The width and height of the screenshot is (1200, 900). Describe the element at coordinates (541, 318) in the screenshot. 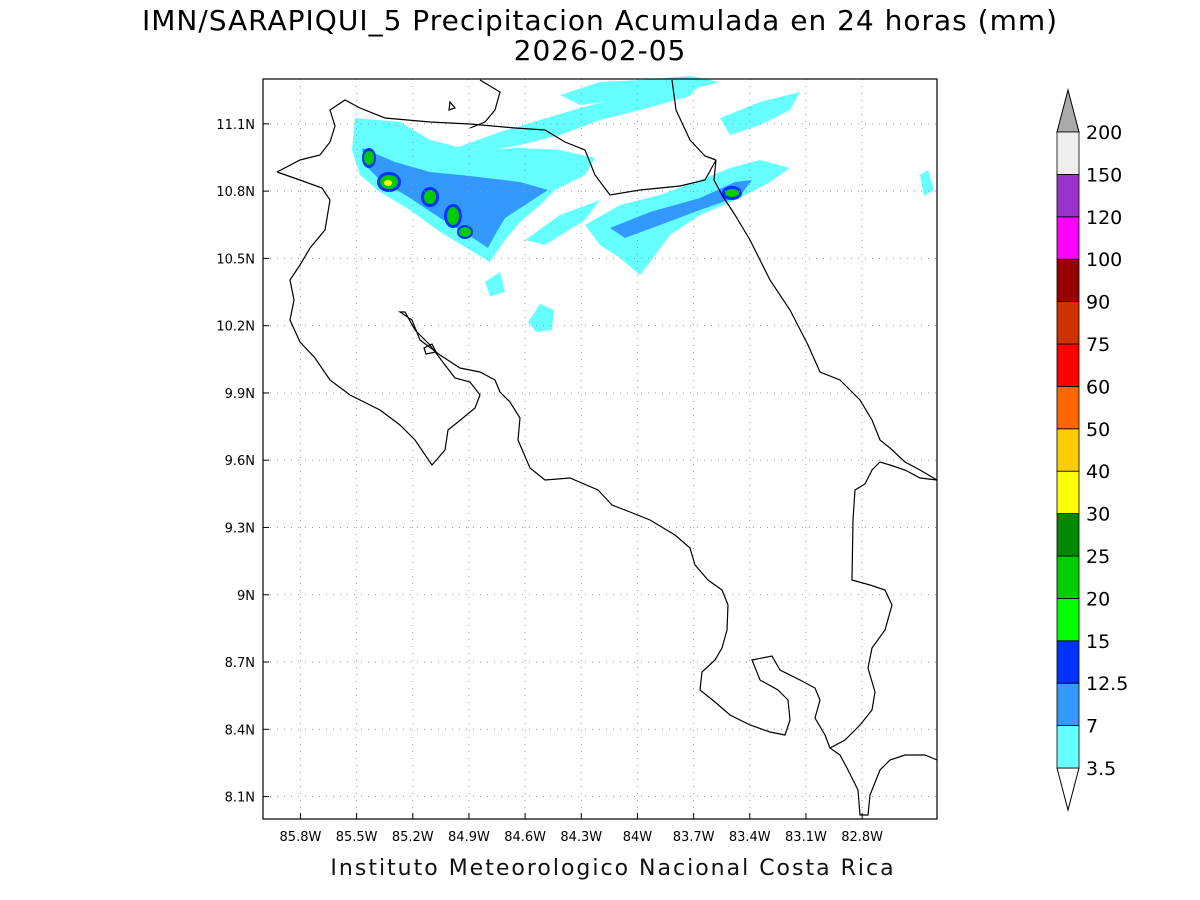

I see `rain-area-southern-blob` at that location.